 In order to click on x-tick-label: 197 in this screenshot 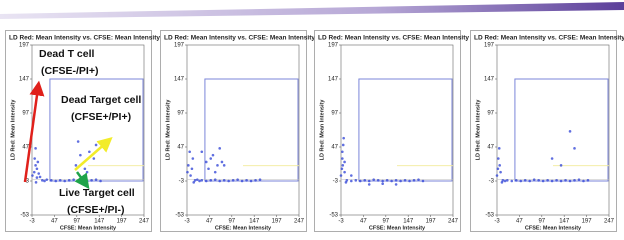, I will do `click(122, 222)`.